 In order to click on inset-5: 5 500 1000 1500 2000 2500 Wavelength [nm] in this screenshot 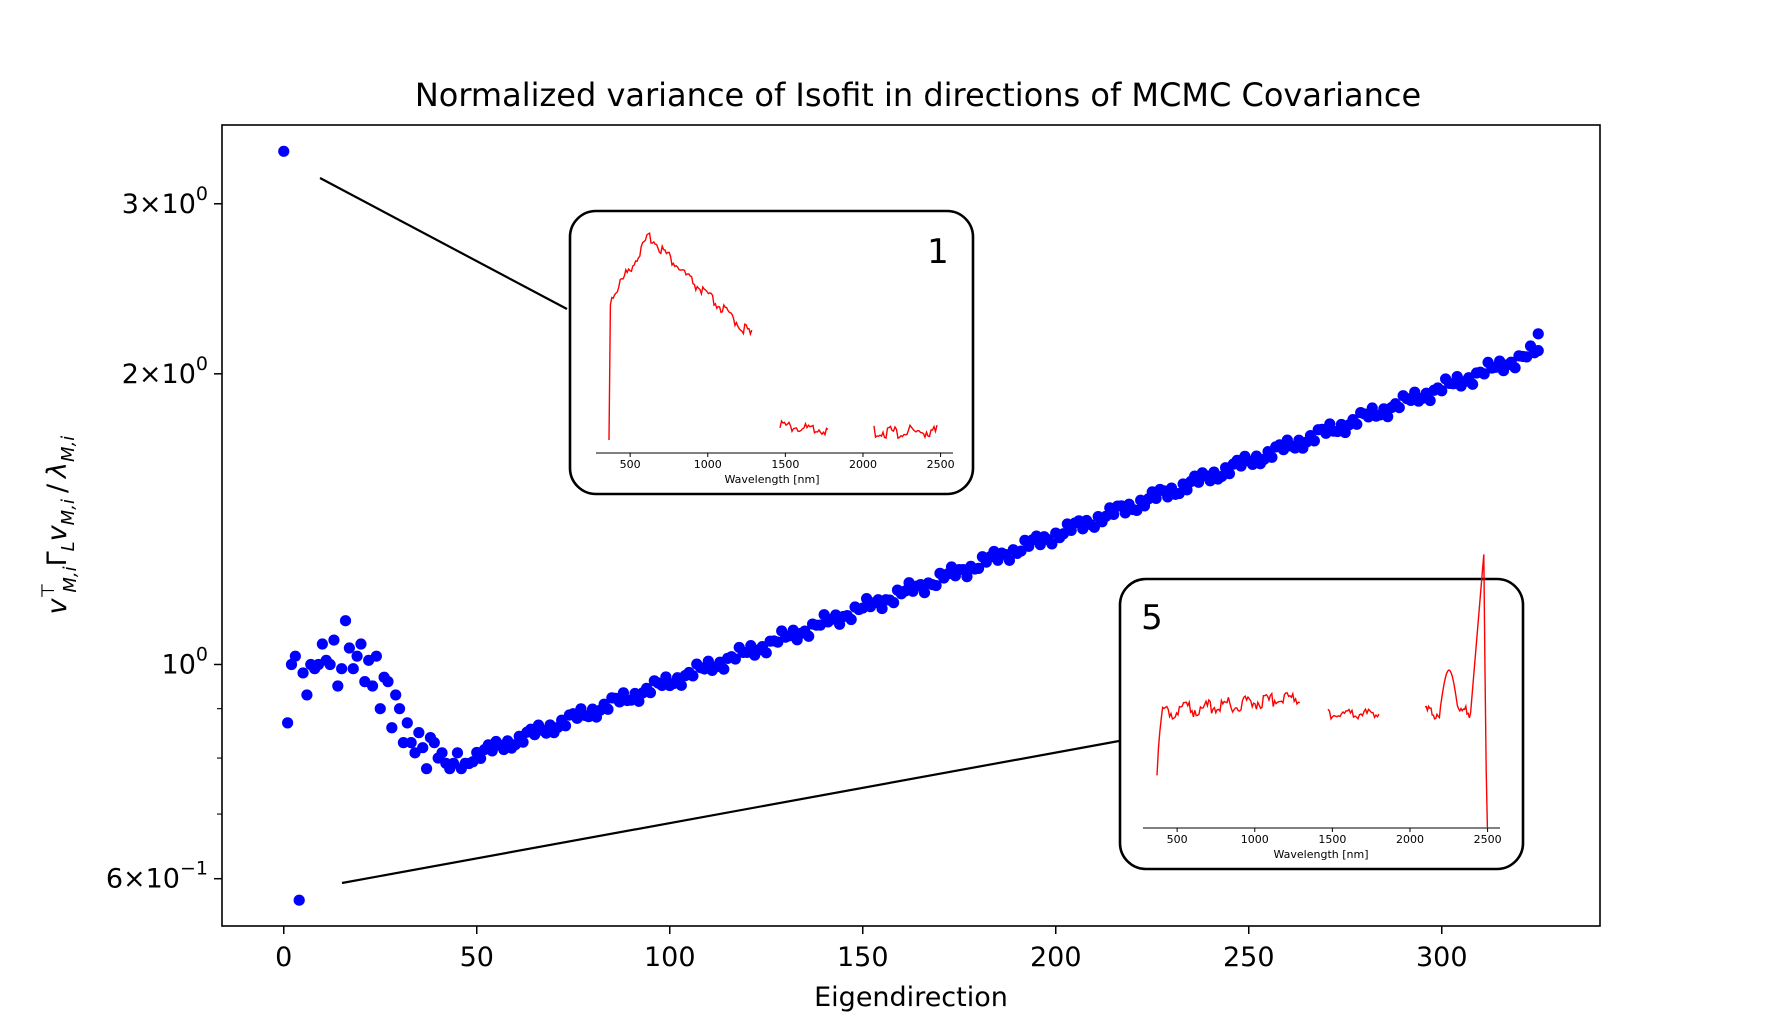, I will do `click(1321, 712)`.